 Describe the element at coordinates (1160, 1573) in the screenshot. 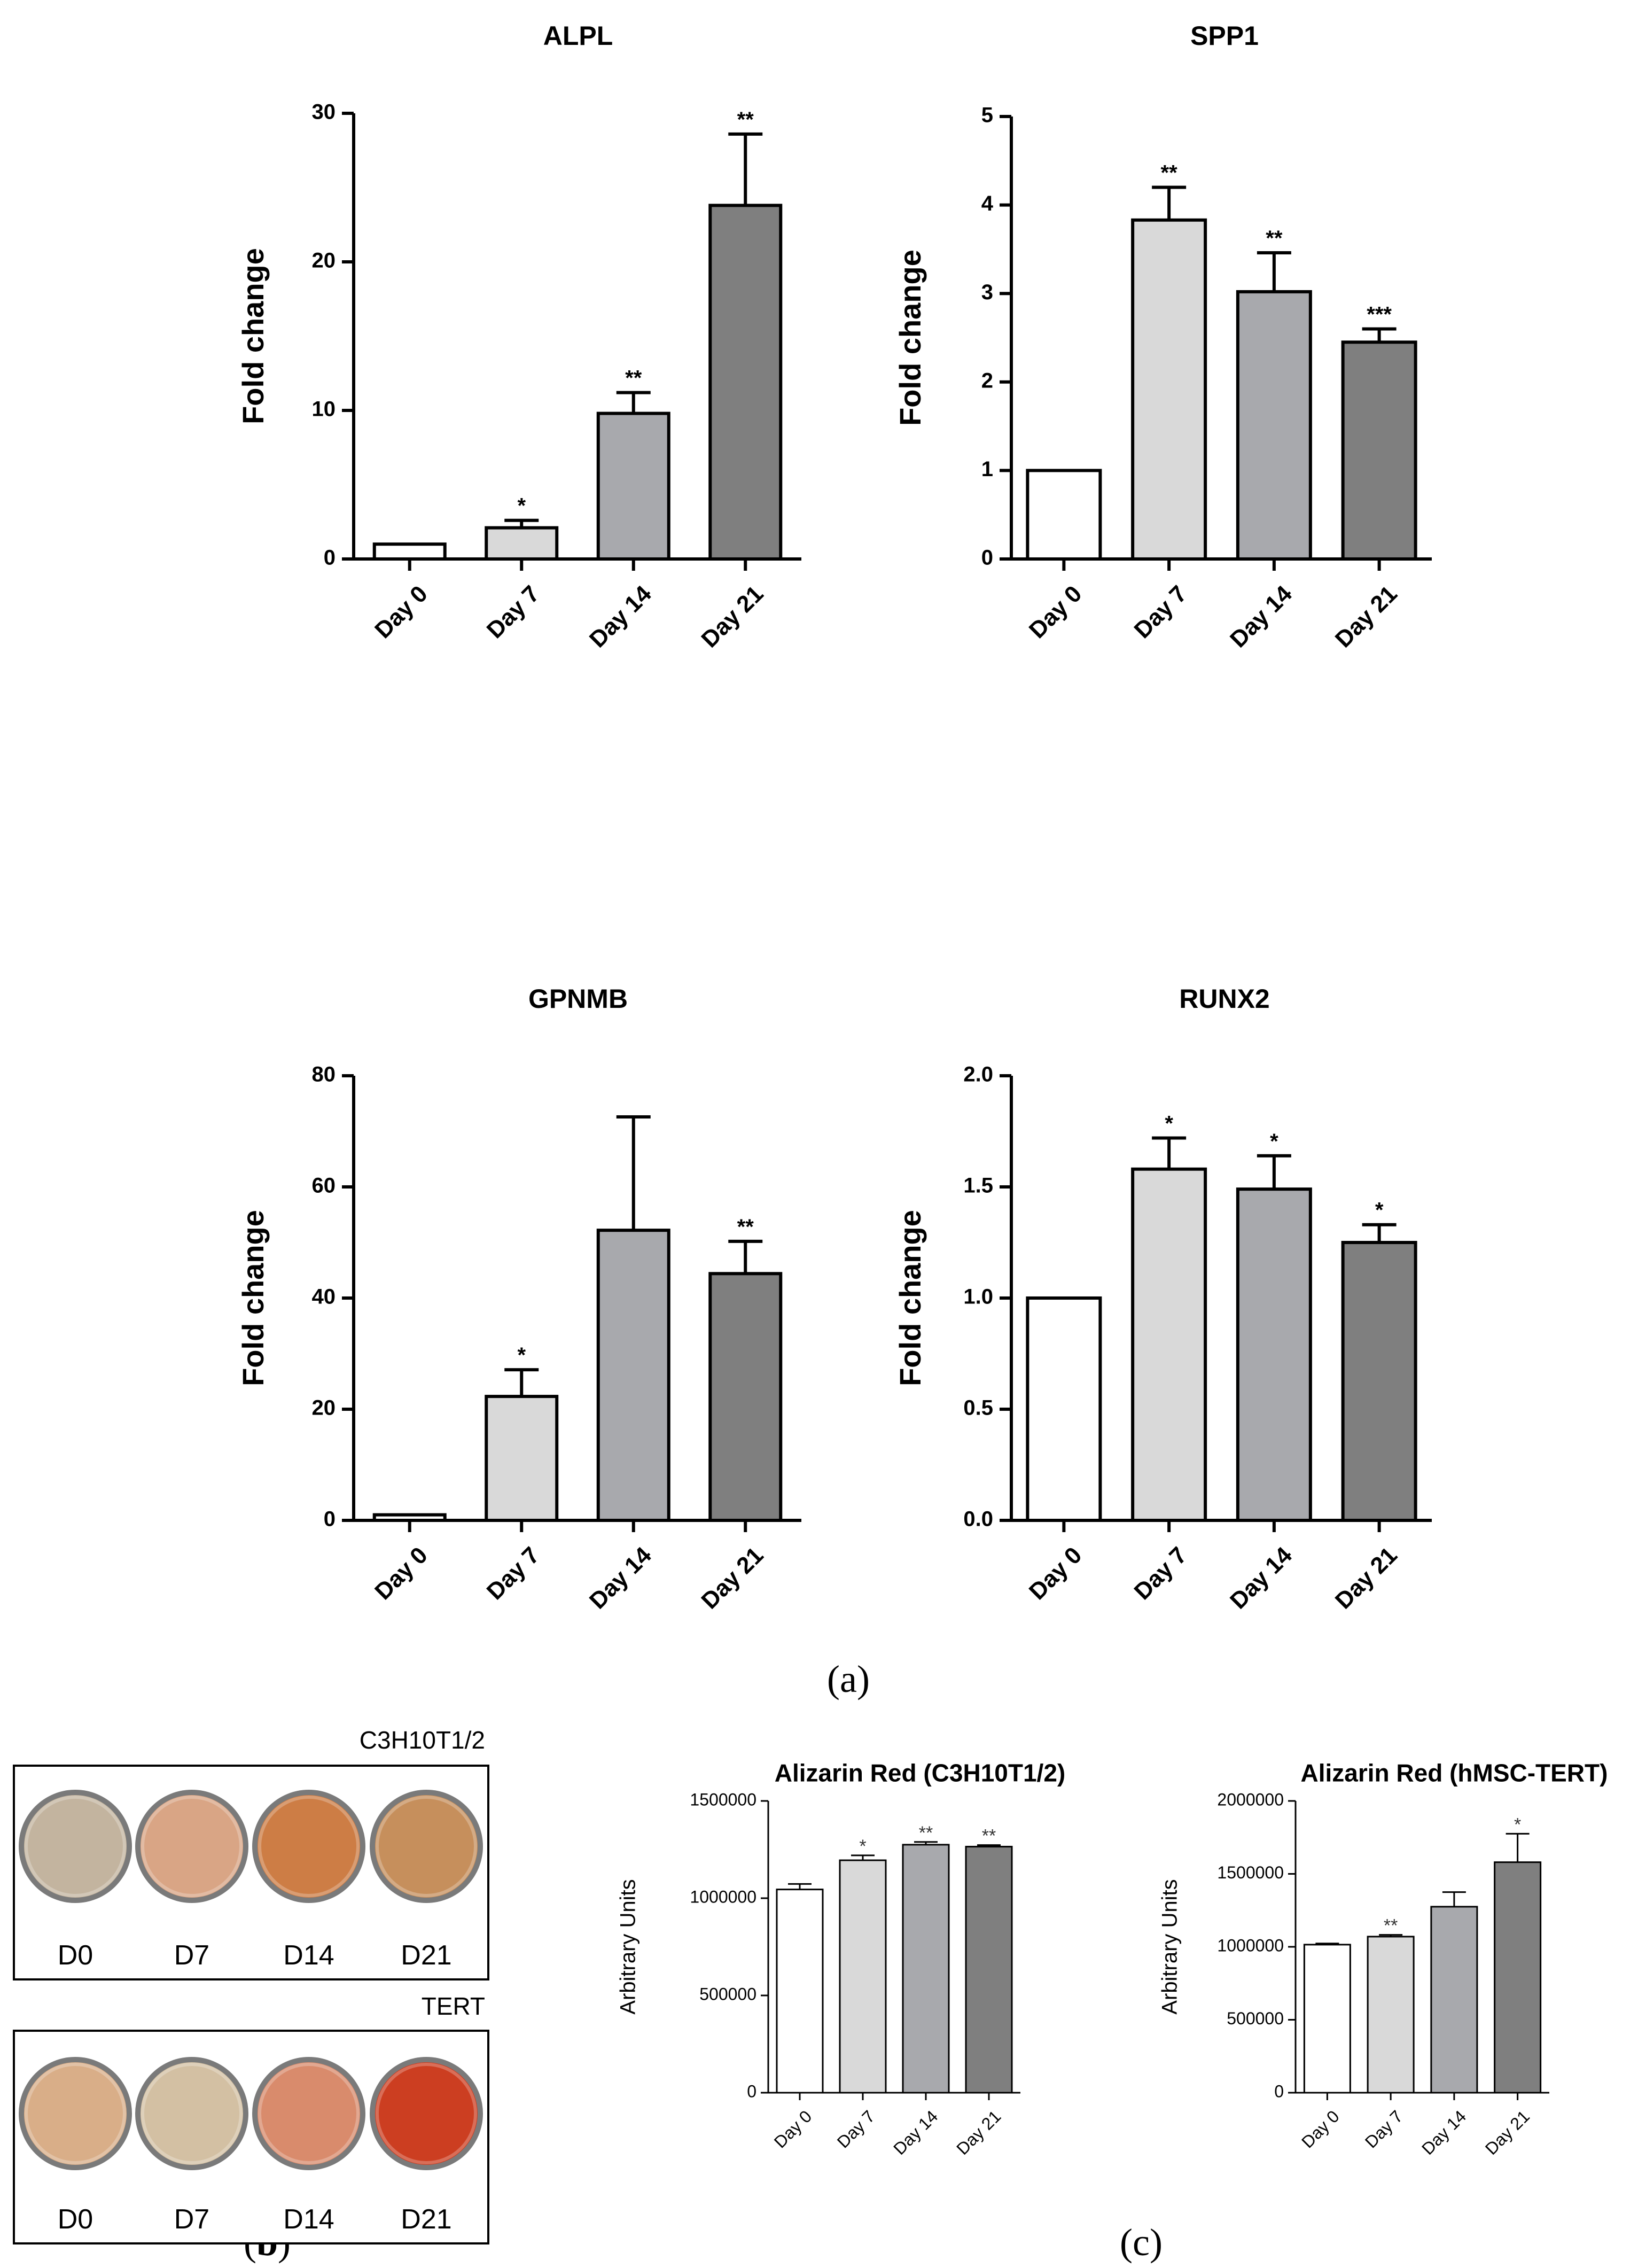

I see `runx2-category-label: Day 7` at that location.